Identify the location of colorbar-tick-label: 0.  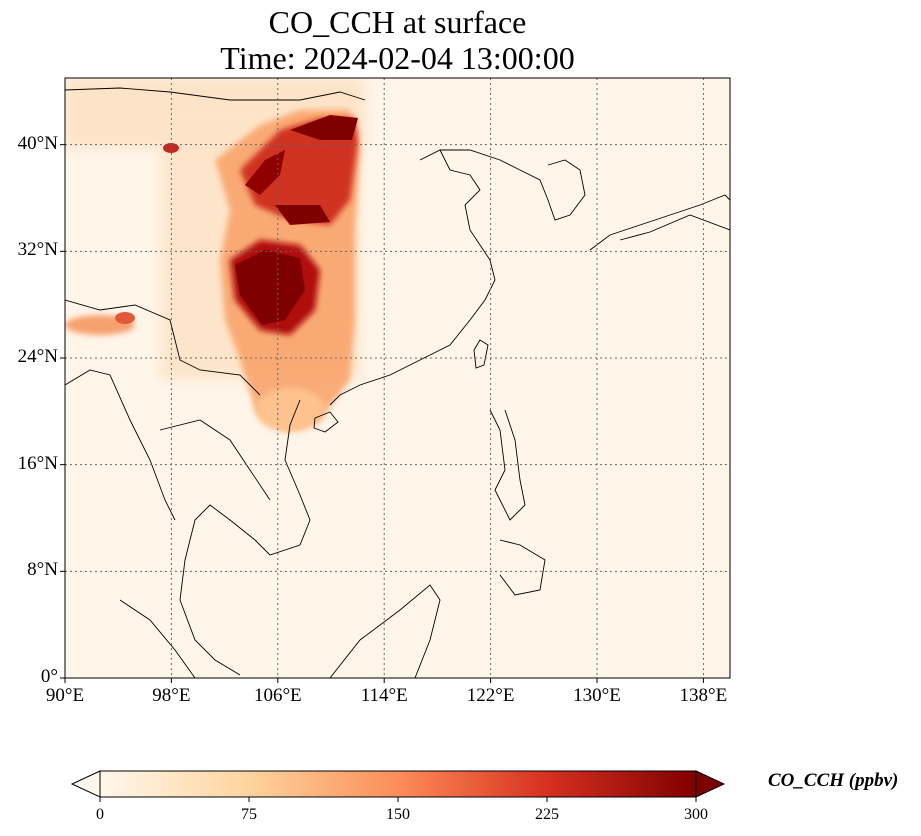
(100, 814).